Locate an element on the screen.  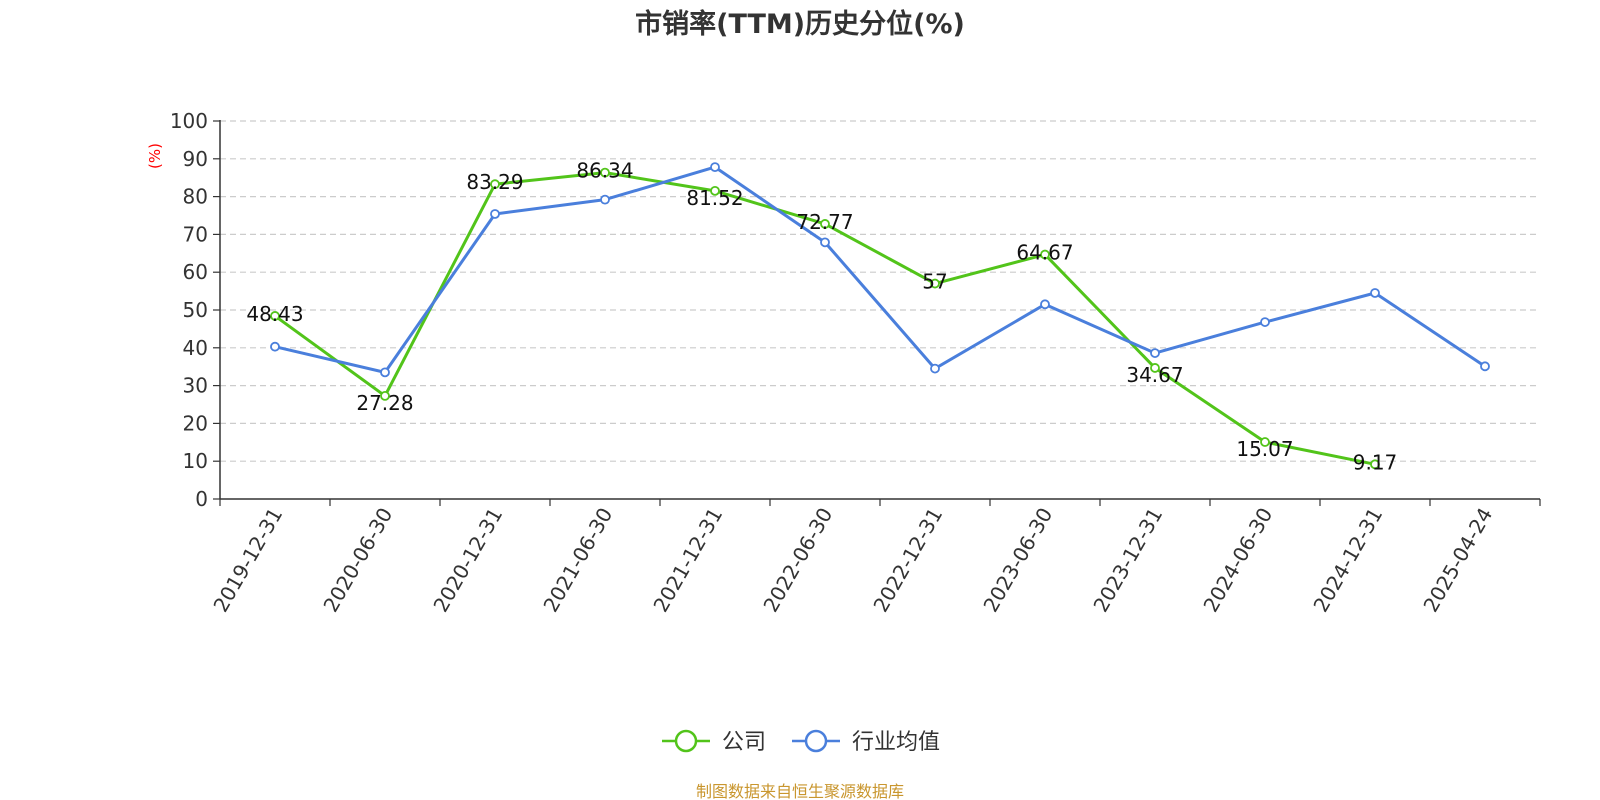
legend-industry-marker is located at coordinates (816, 741).